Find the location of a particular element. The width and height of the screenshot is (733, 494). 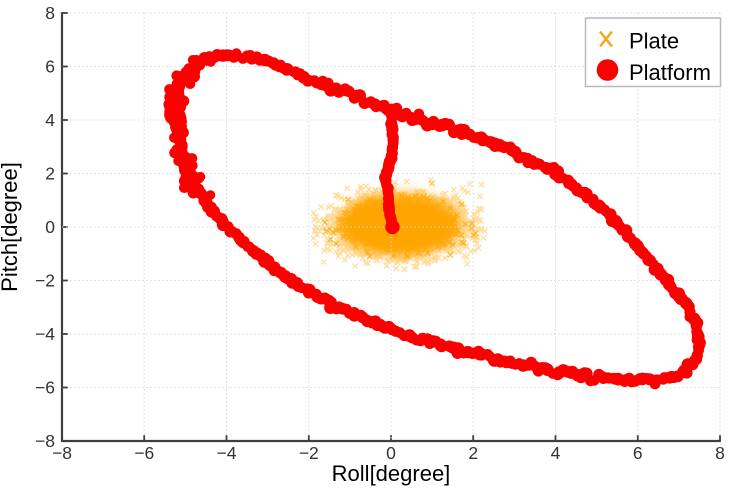

svg-text: Plate is located at coordinates (654, 41).